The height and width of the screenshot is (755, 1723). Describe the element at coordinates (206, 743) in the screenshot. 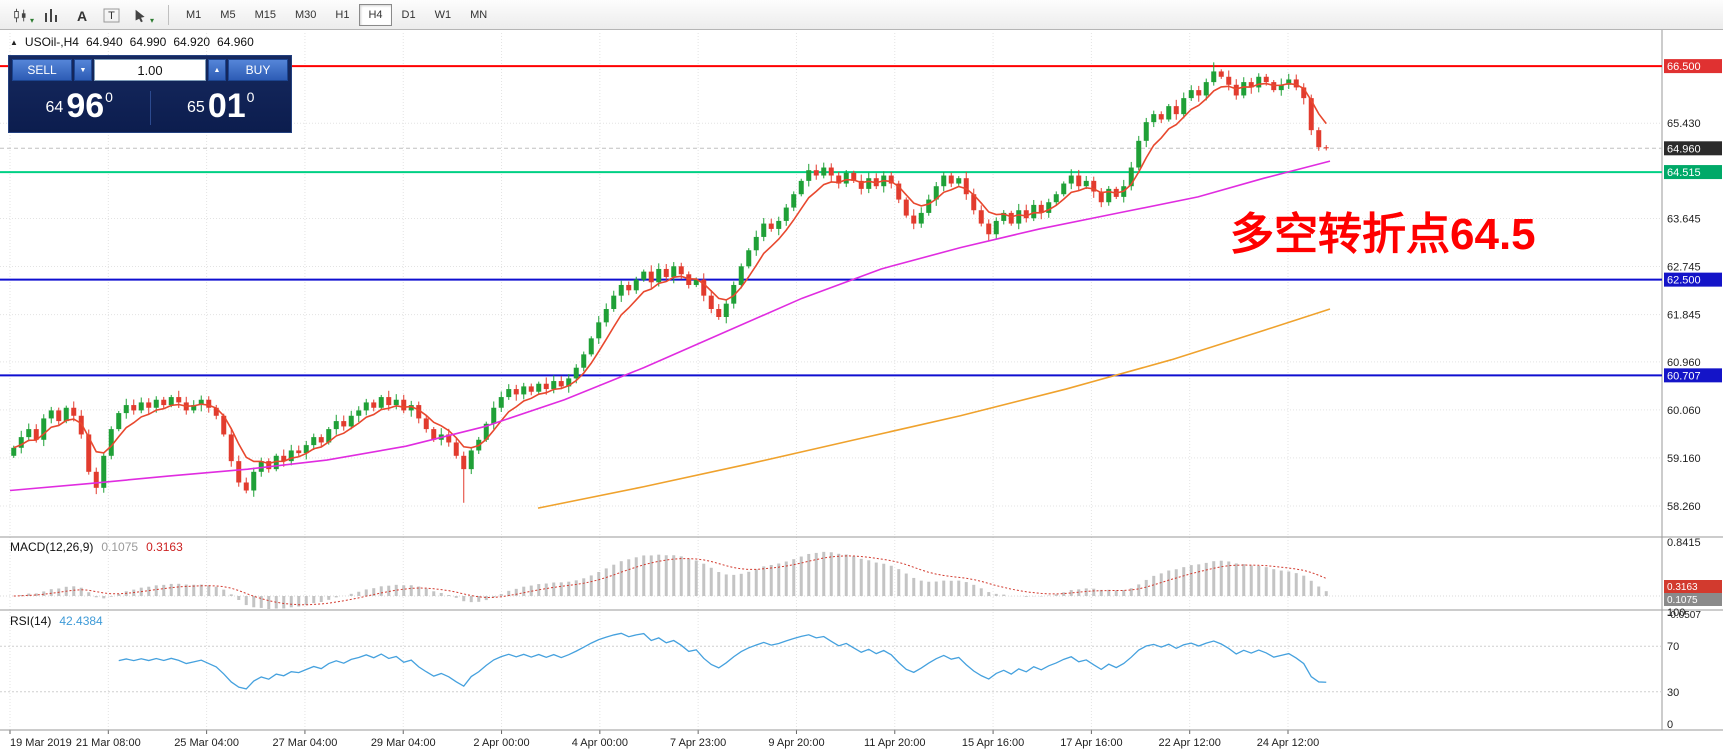

I see `time-axis-label: 25 Mar 04:00` at that location.